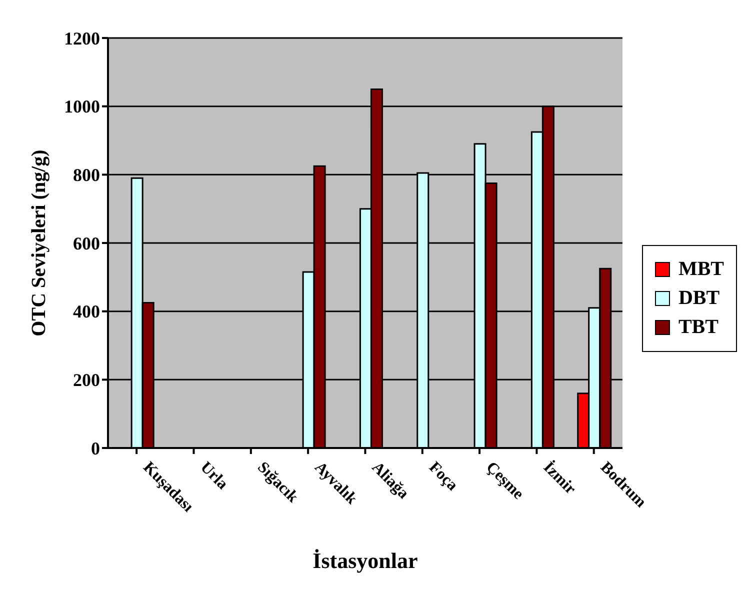  What do you see at coordinates (82, 38) in the screenshot?
I see `y-tick-label: 1200` at bounding box center [82, 38].